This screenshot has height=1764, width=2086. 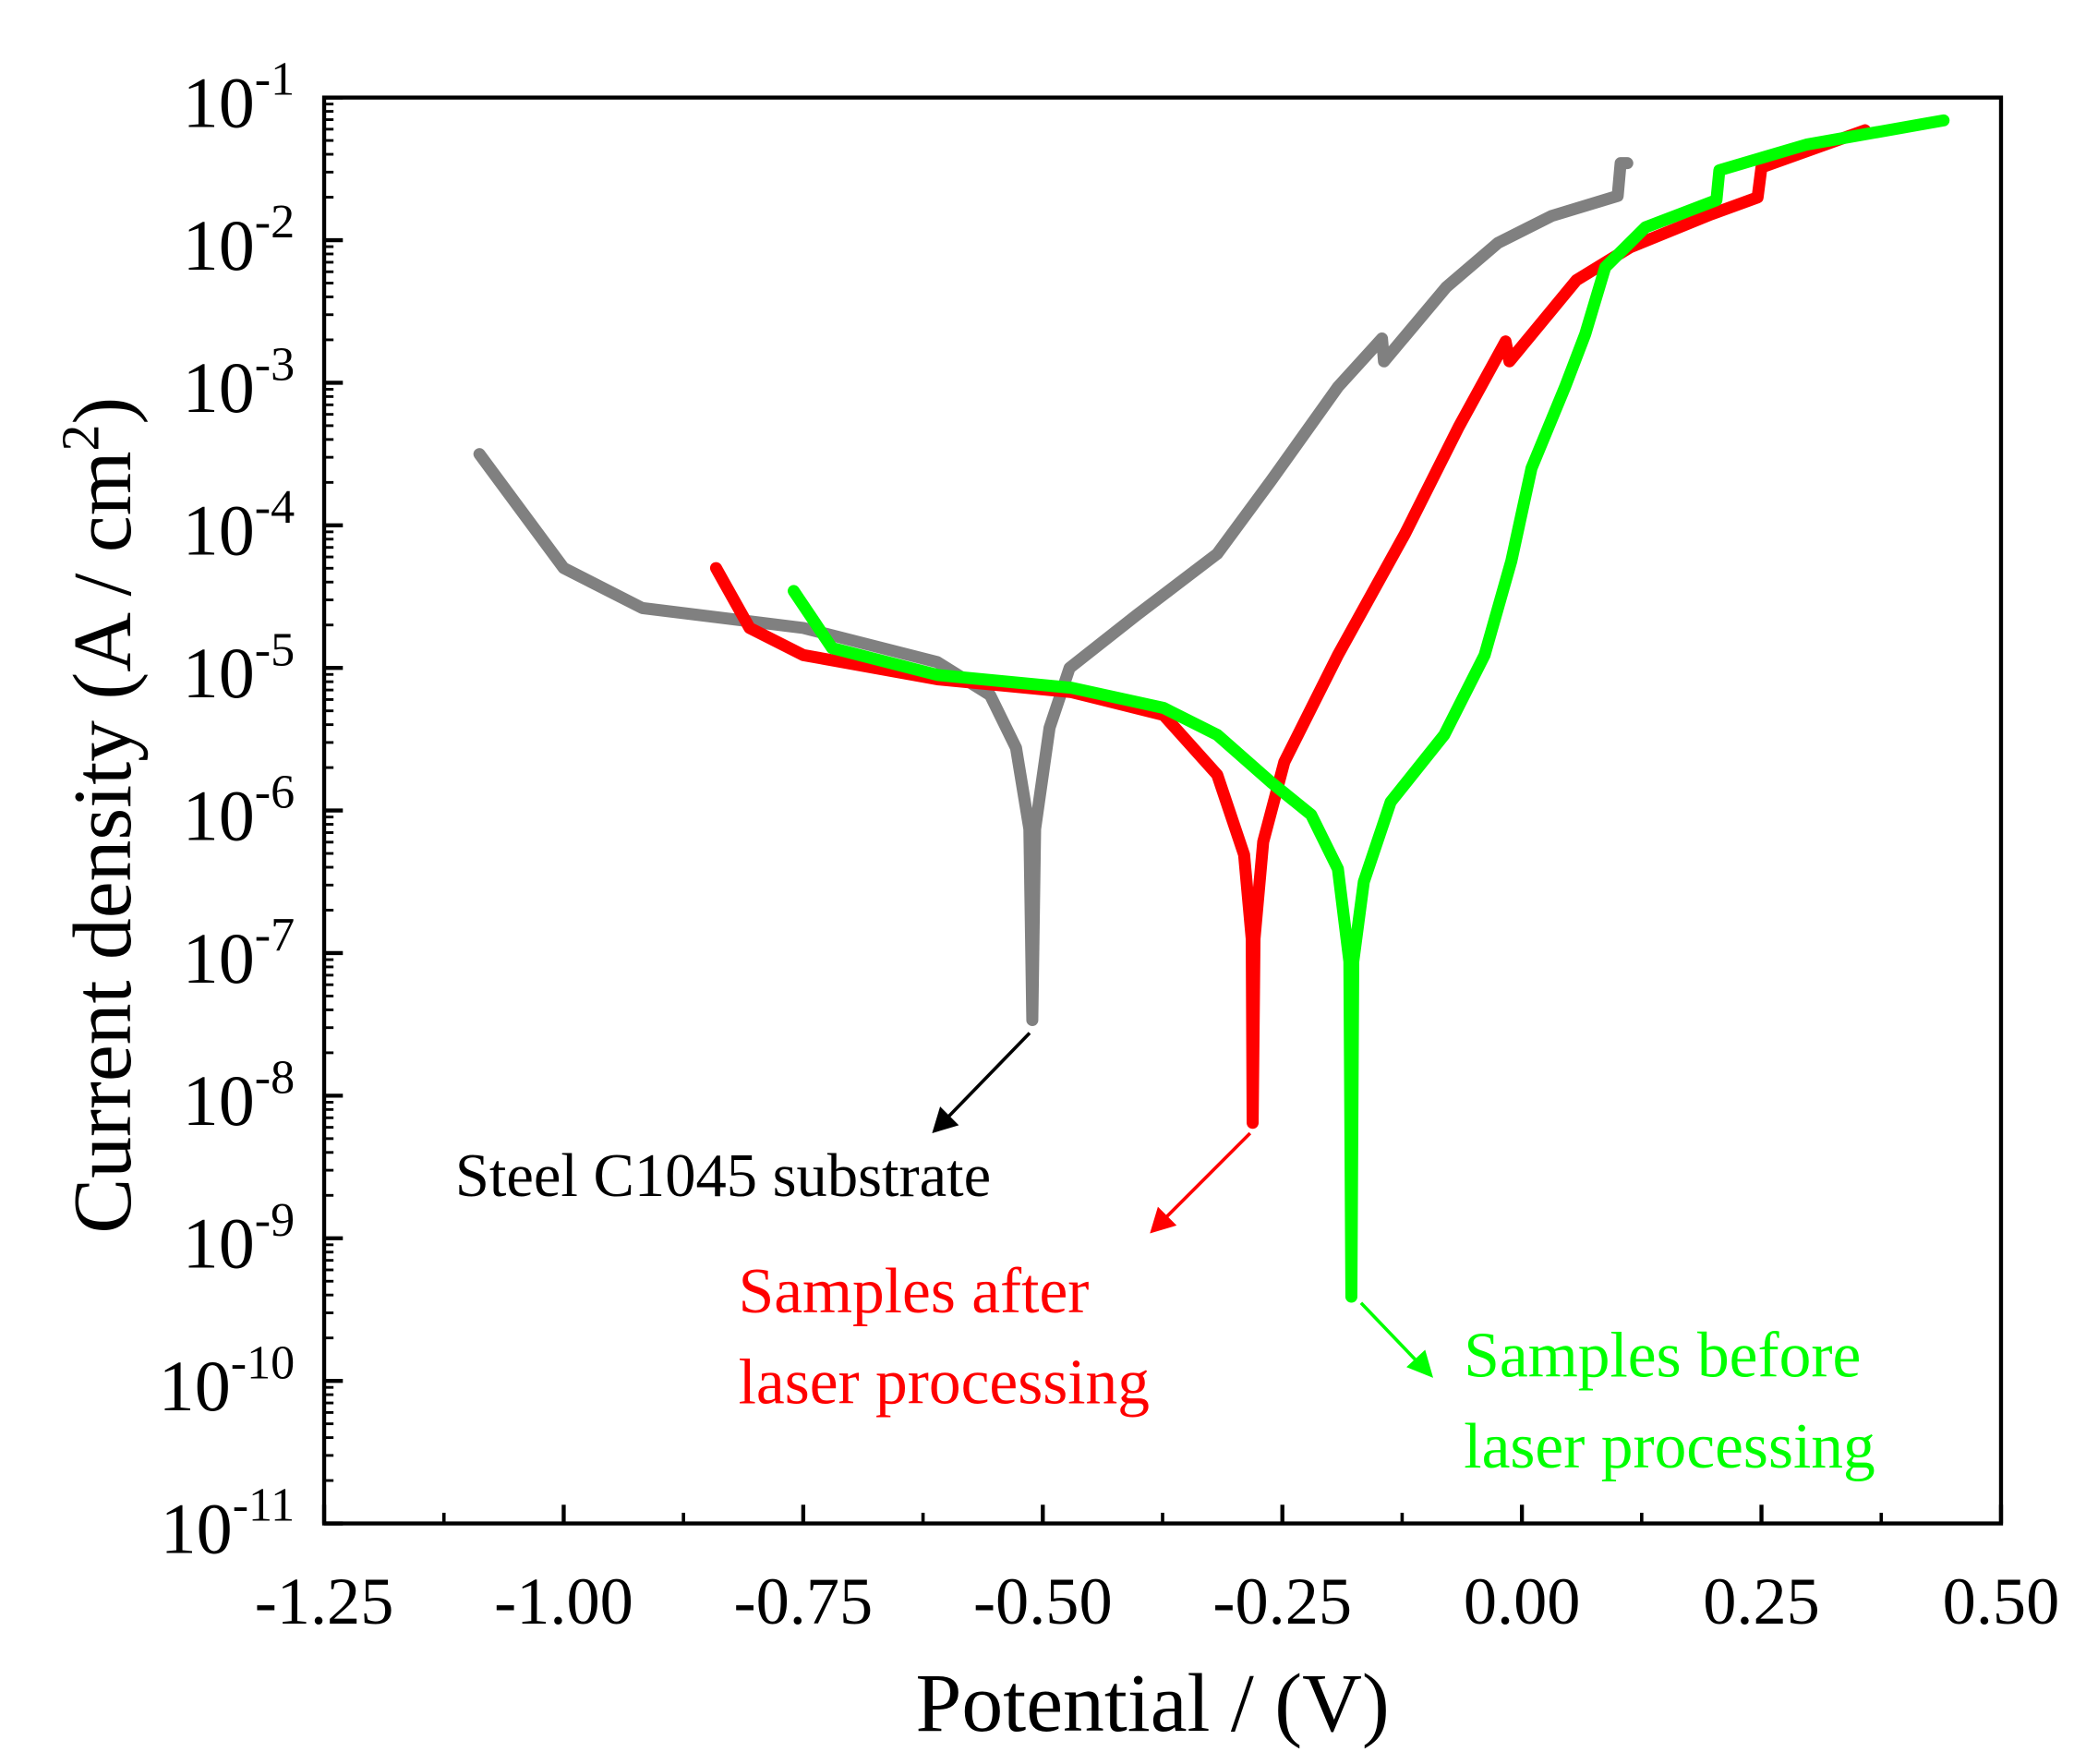 I want to click on y-tick-label: 10⁻⁸, so click(x=239, y=1096).